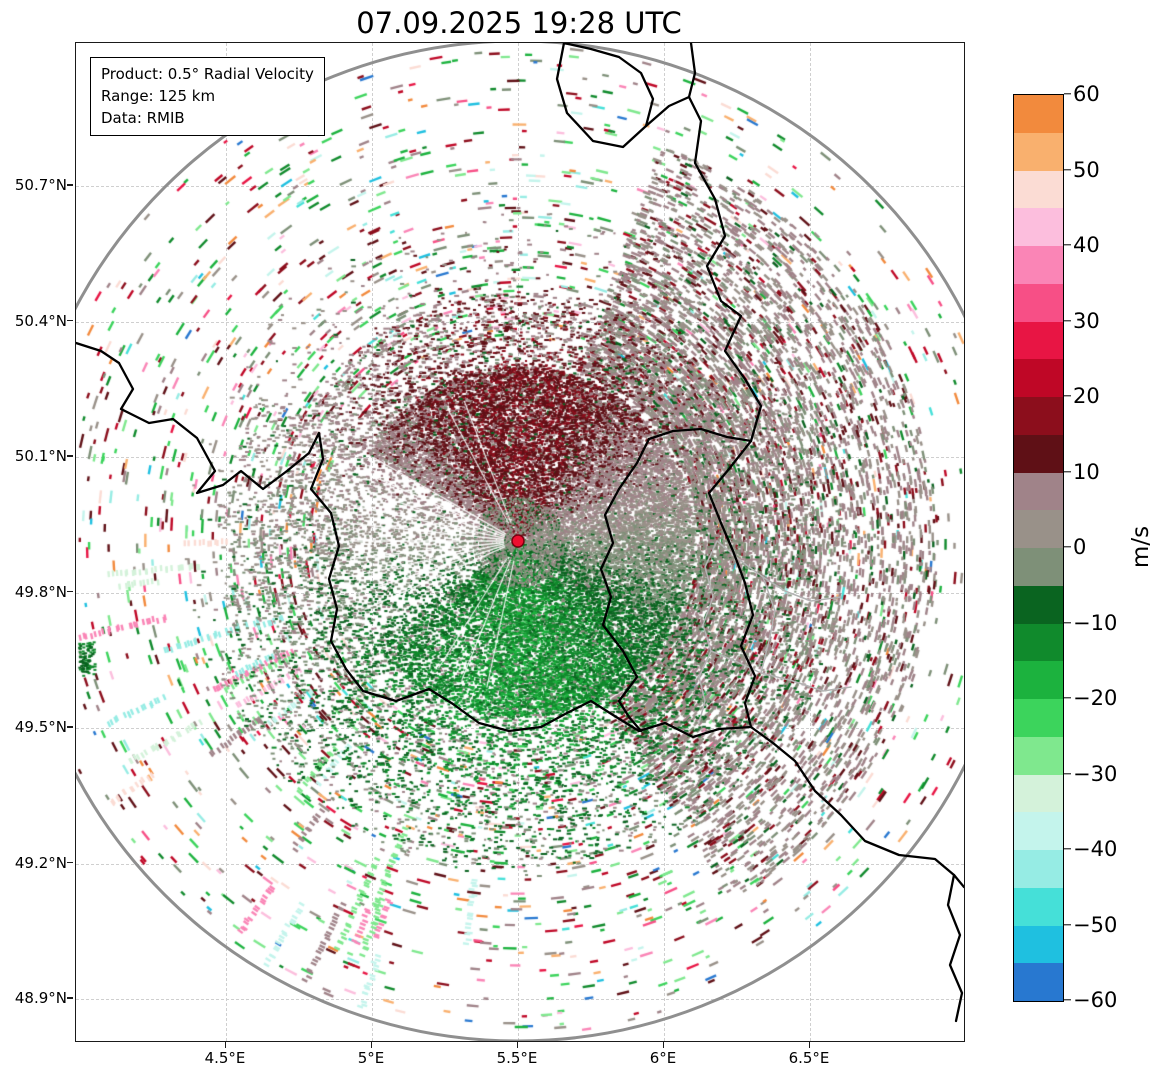 This screenshot has width=1171, height=1081. What do you see at coordinates (371, 1058) in the screenshot?
I see `x-tick-label: 5°E` at bounding box center [371, 1058].